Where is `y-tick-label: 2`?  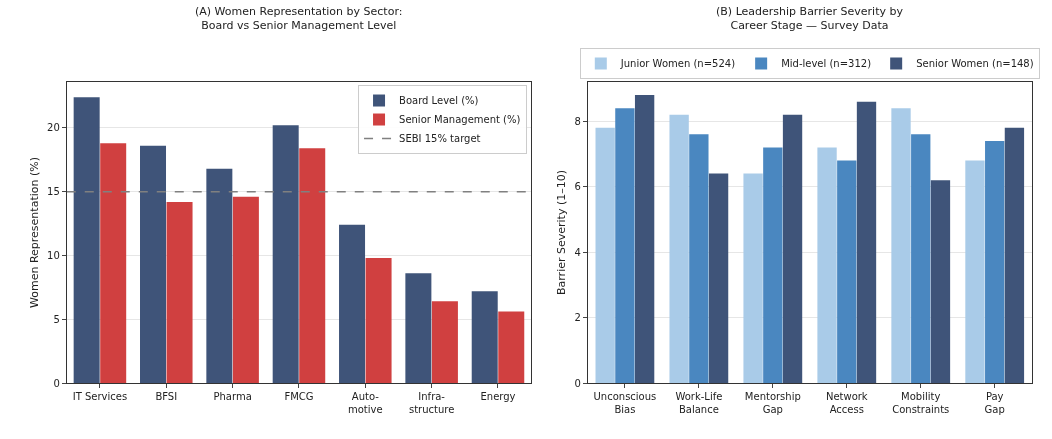 y-tick-label: 2 is located at coordinates (577, 318).